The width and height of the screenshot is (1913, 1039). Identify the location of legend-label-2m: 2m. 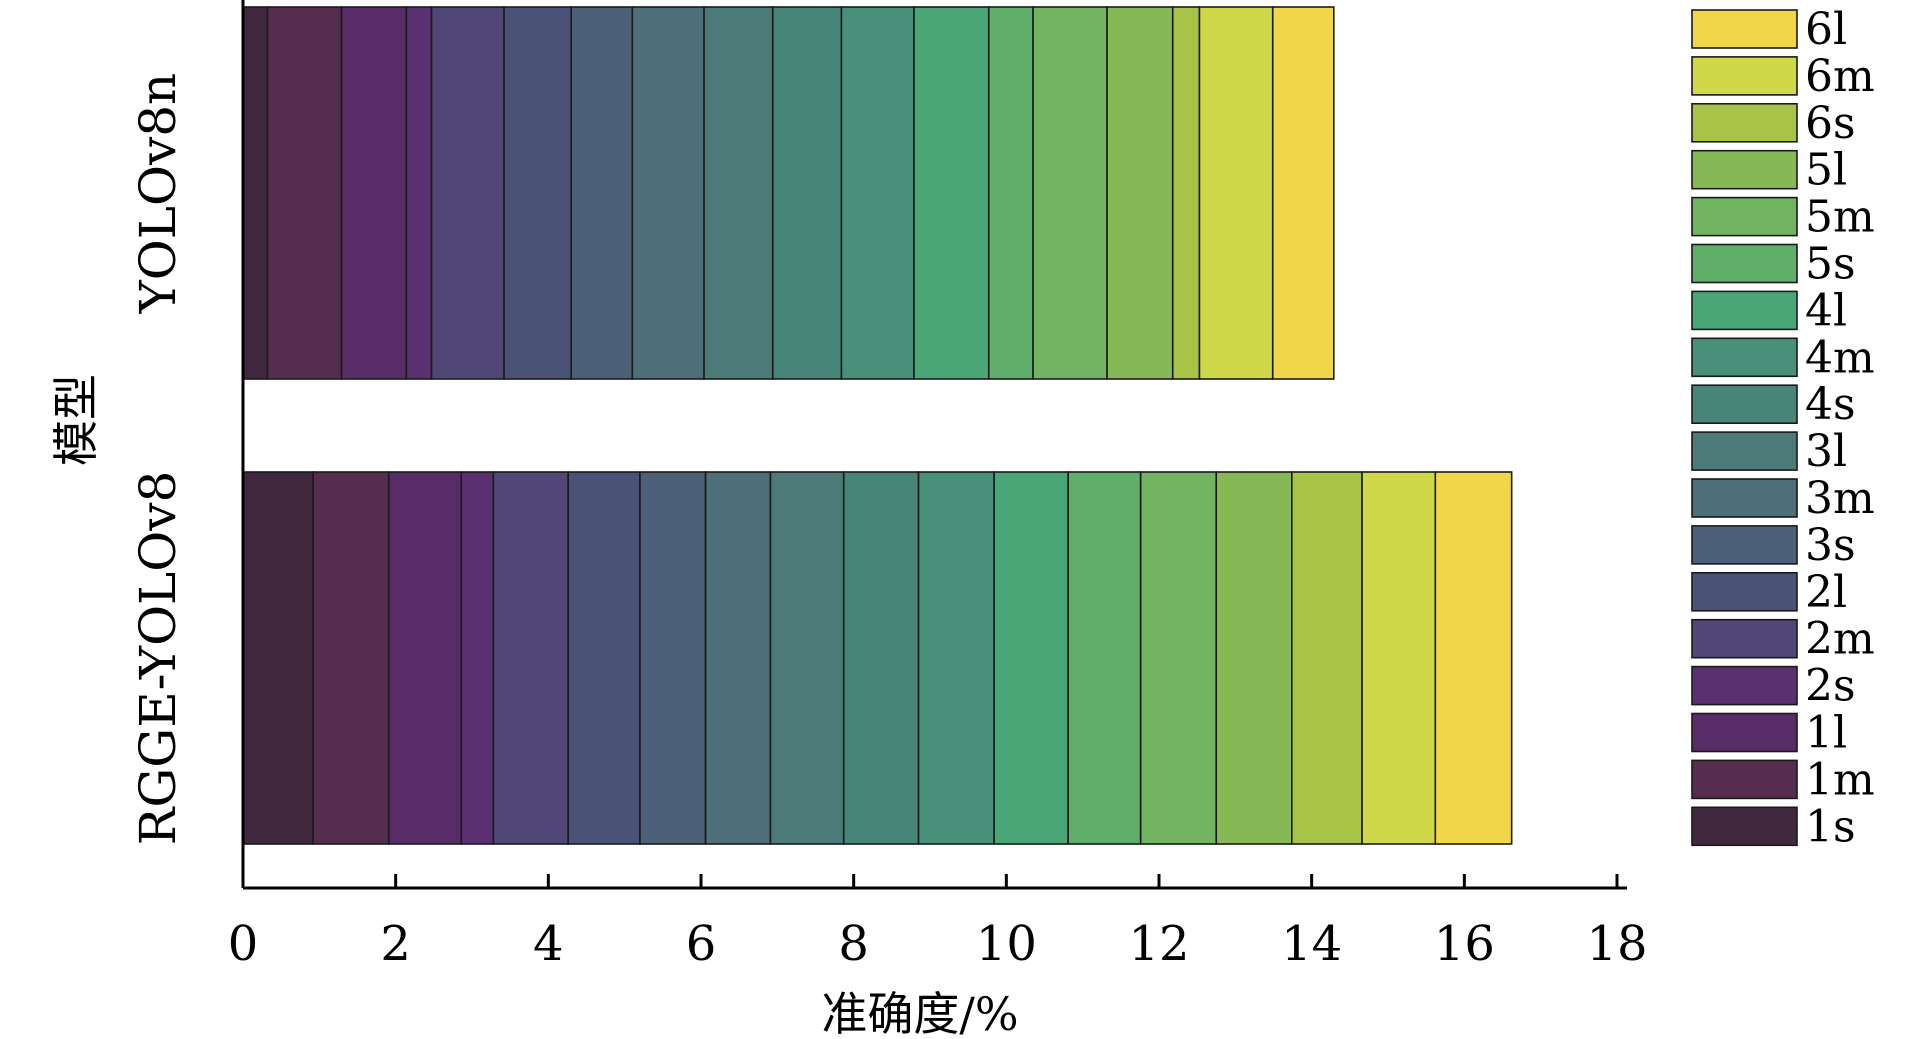
(1840, 639).